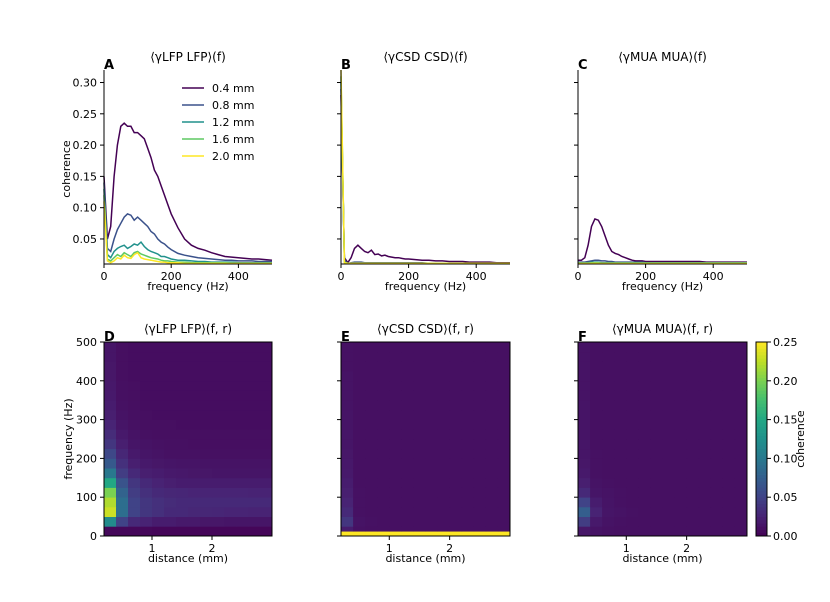 This screenshot has width=830, height=602. Describe the element at coordinates (345, 337) in the screenshot. I see `panel-letter-e: E` at that location.